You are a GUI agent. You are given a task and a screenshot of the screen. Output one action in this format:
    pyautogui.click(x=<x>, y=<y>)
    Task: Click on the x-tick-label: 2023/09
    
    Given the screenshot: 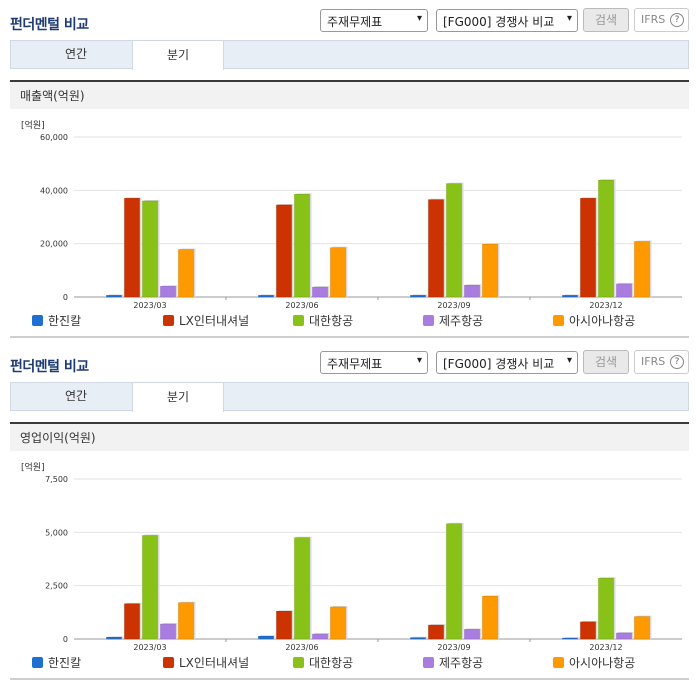 What is the action you would take?
    pyautogui.click(x=453, y=647)
    